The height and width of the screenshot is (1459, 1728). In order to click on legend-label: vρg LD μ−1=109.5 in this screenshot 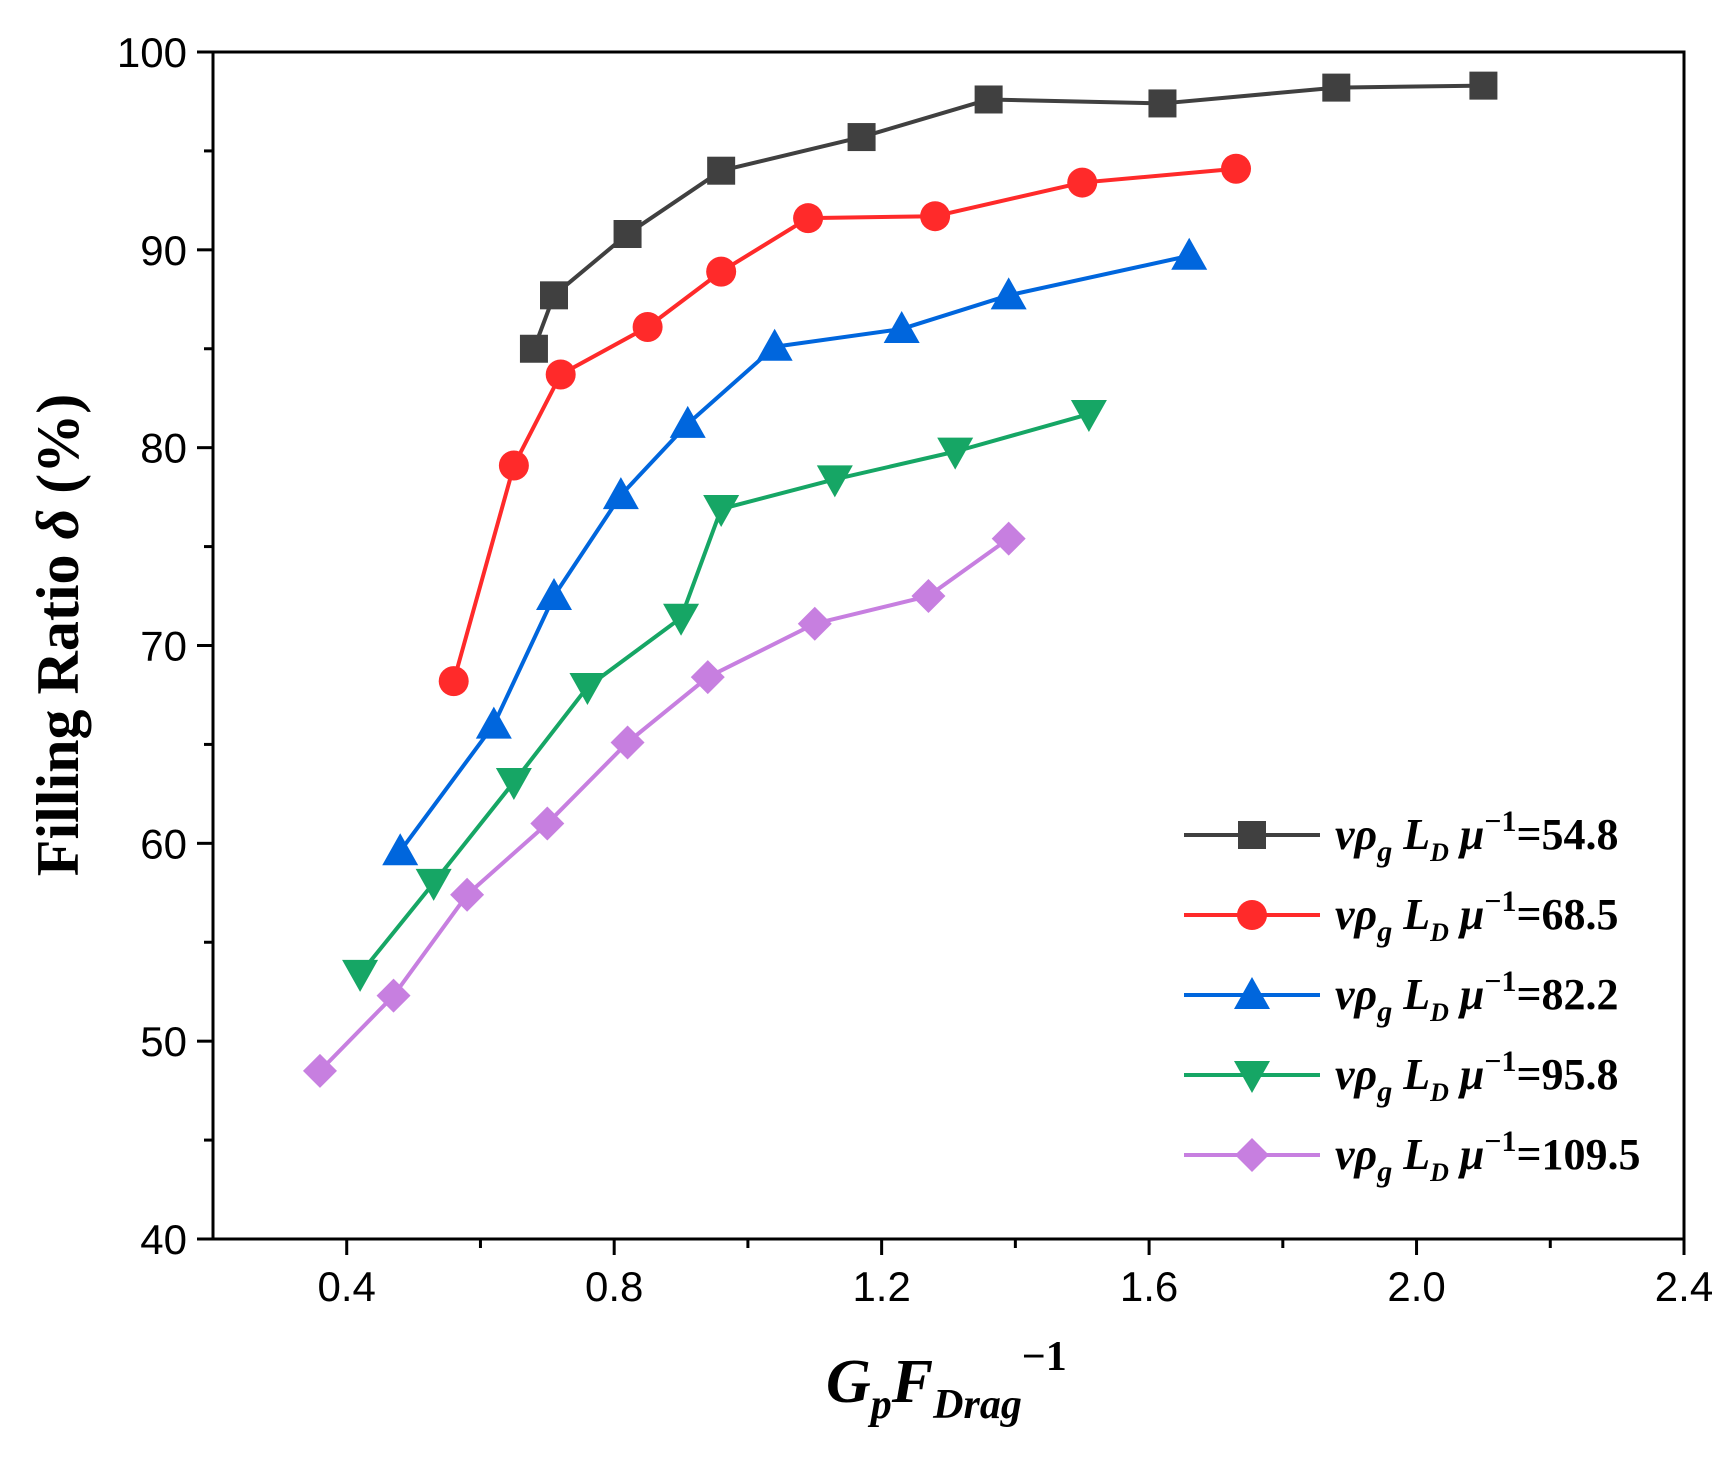, I will do `click(1488, 1156)`.